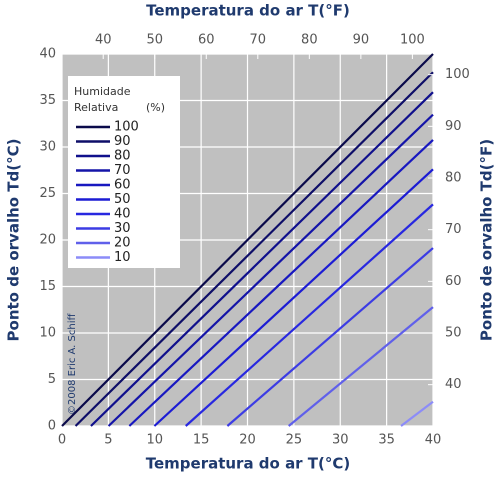 Image resolution: width=500 pixels, height=478 pixels. What do you see at coordinates (487, 240) in the screenshot?
I see `y2-axis-label: Ponto de orvalho Td(°F)` at bounding box center [487, 240].